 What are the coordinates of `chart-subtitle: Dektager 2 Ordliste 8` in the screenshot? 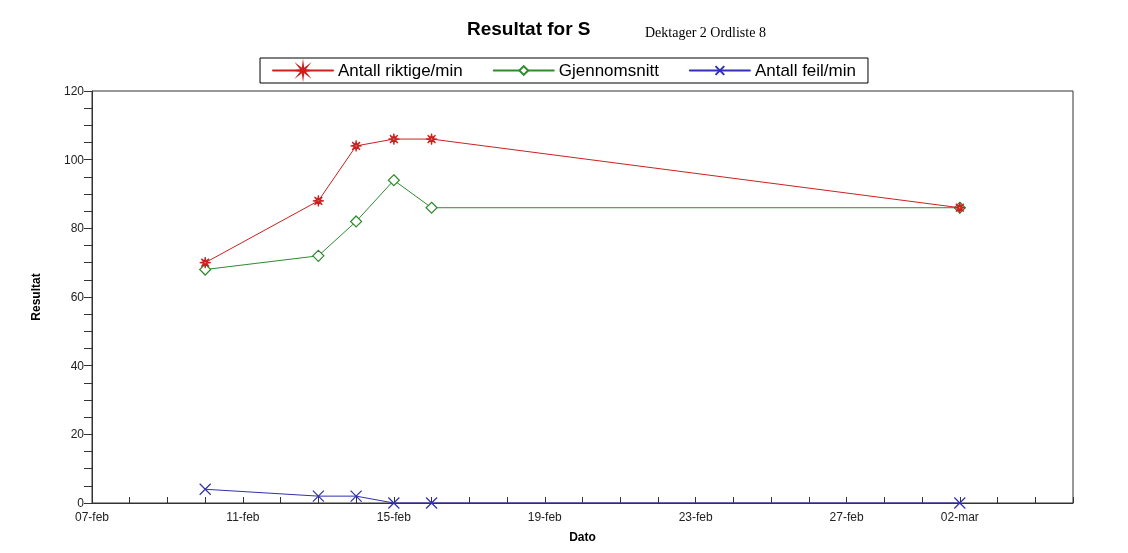 It's located at (705, 32).